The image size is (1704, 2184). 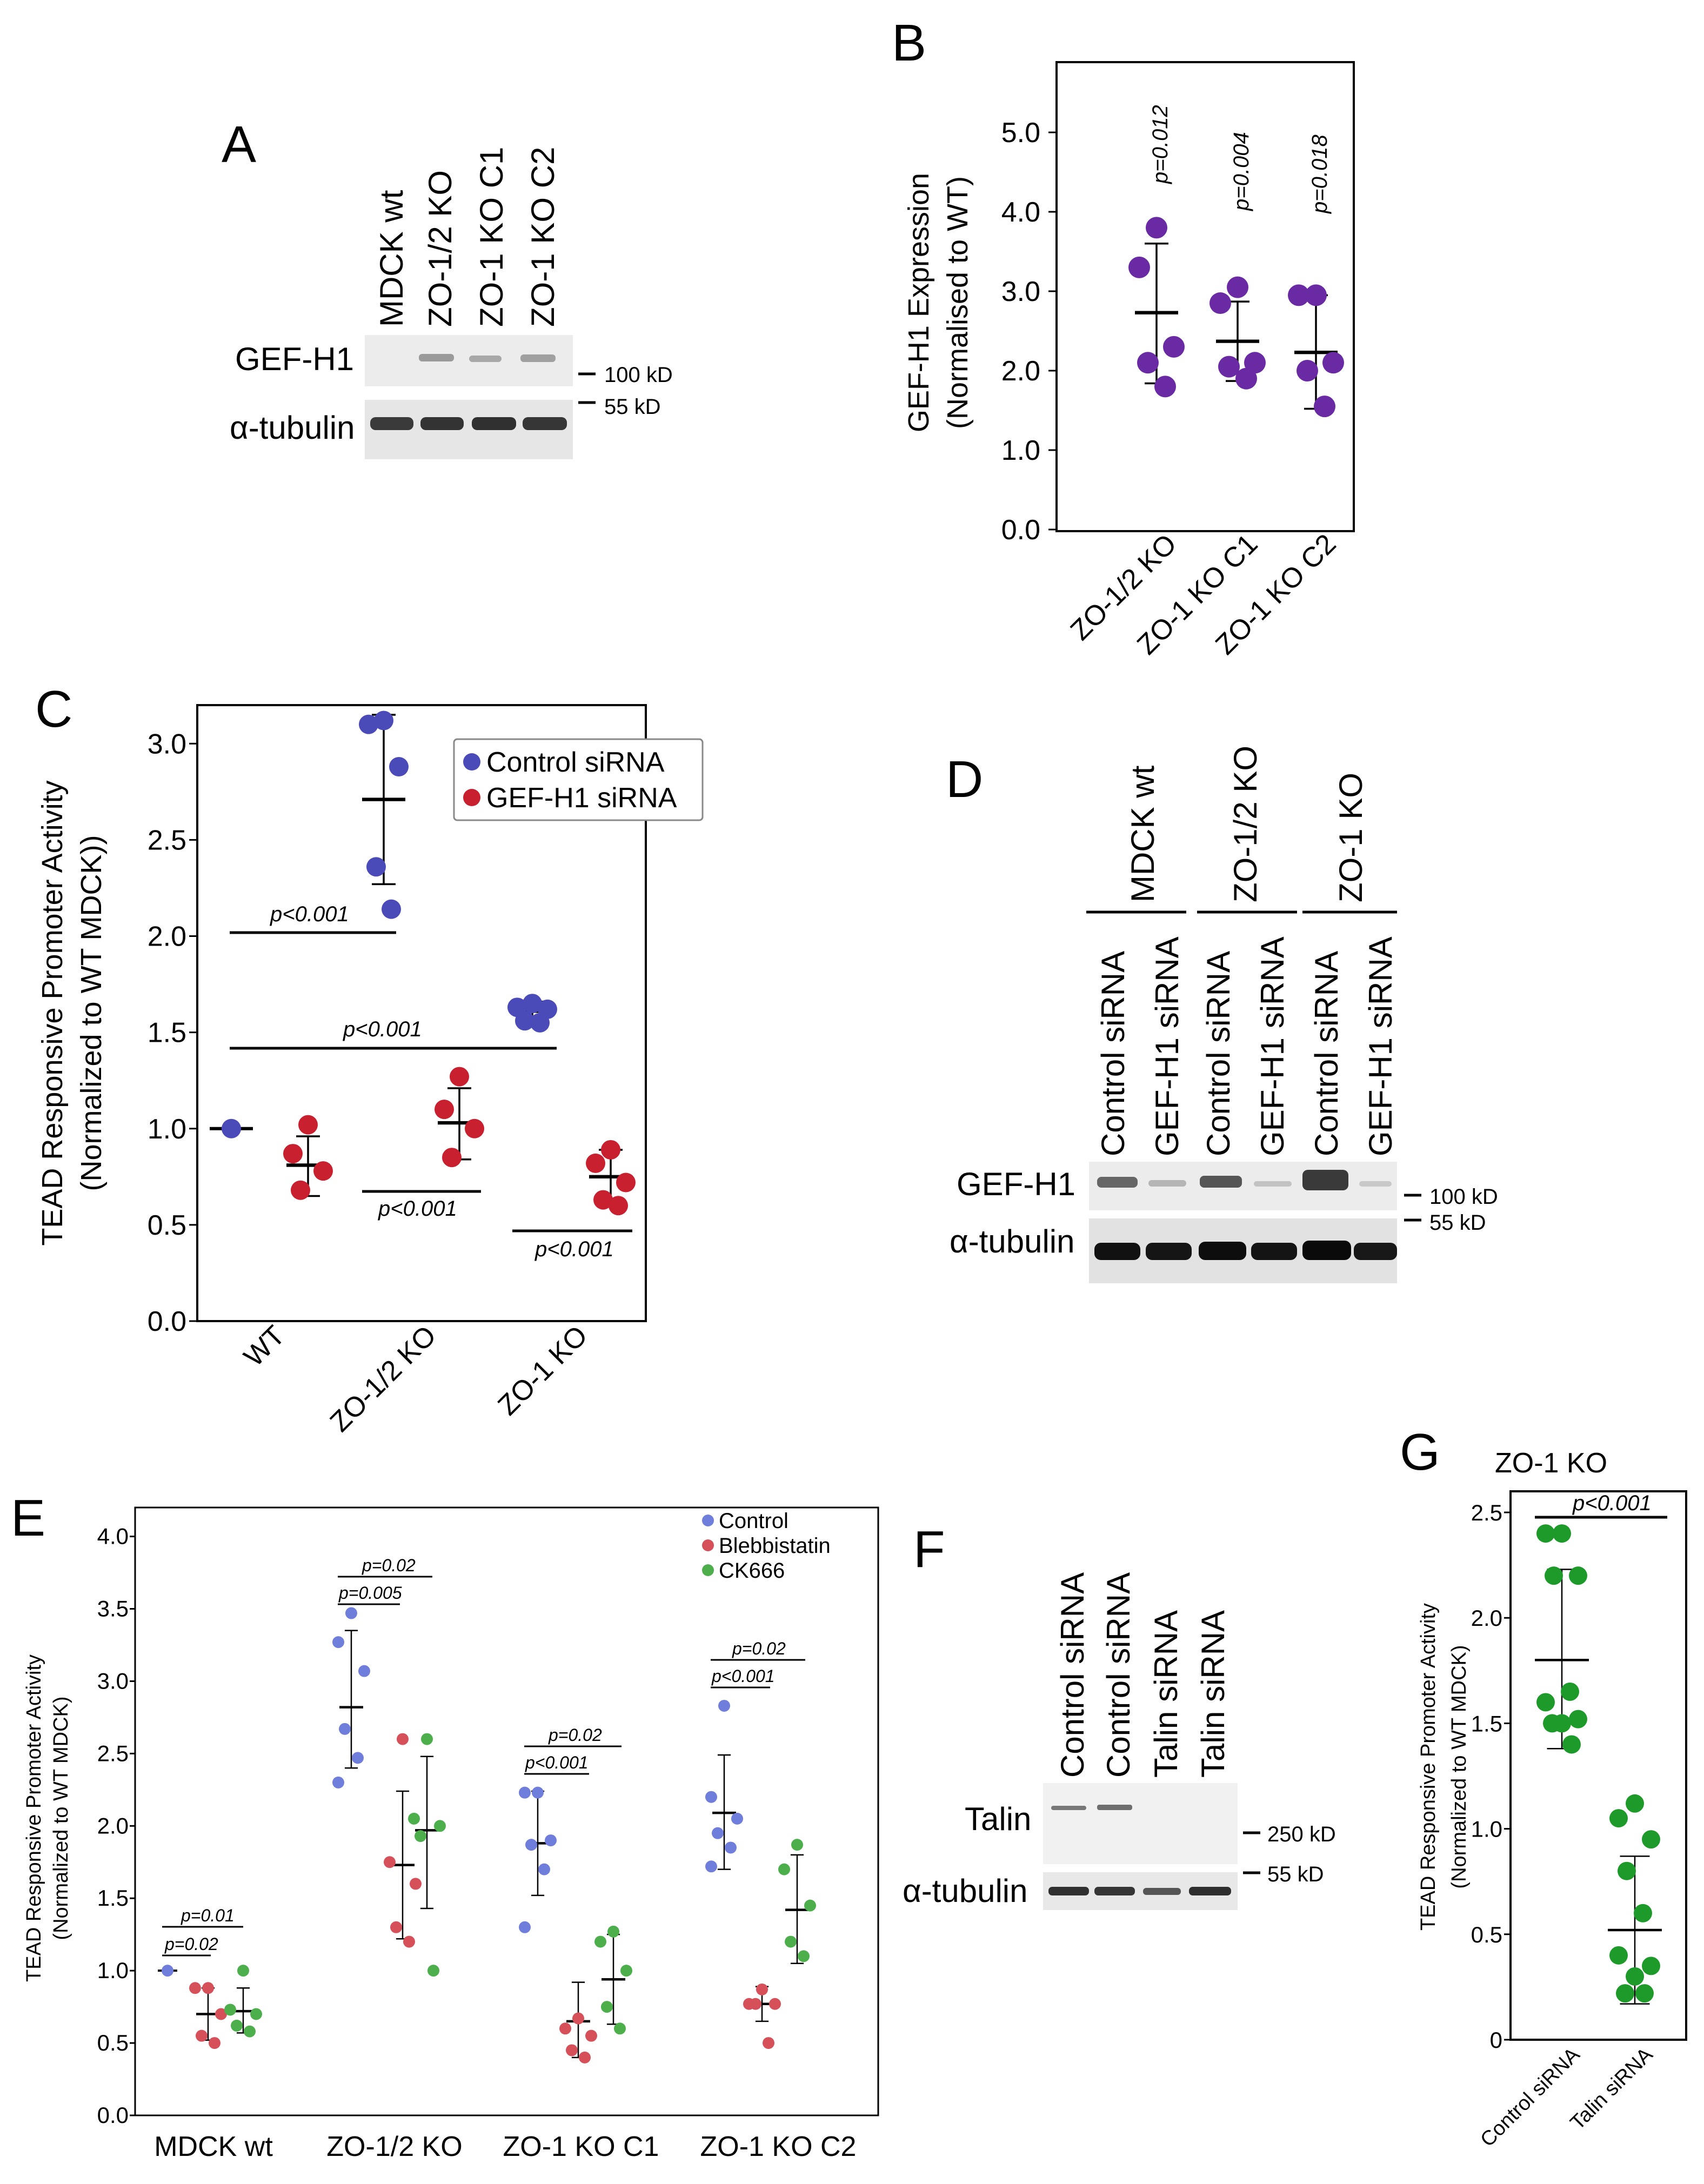 I want to click on blot-bands-d, so click(x=1245, y=1215).